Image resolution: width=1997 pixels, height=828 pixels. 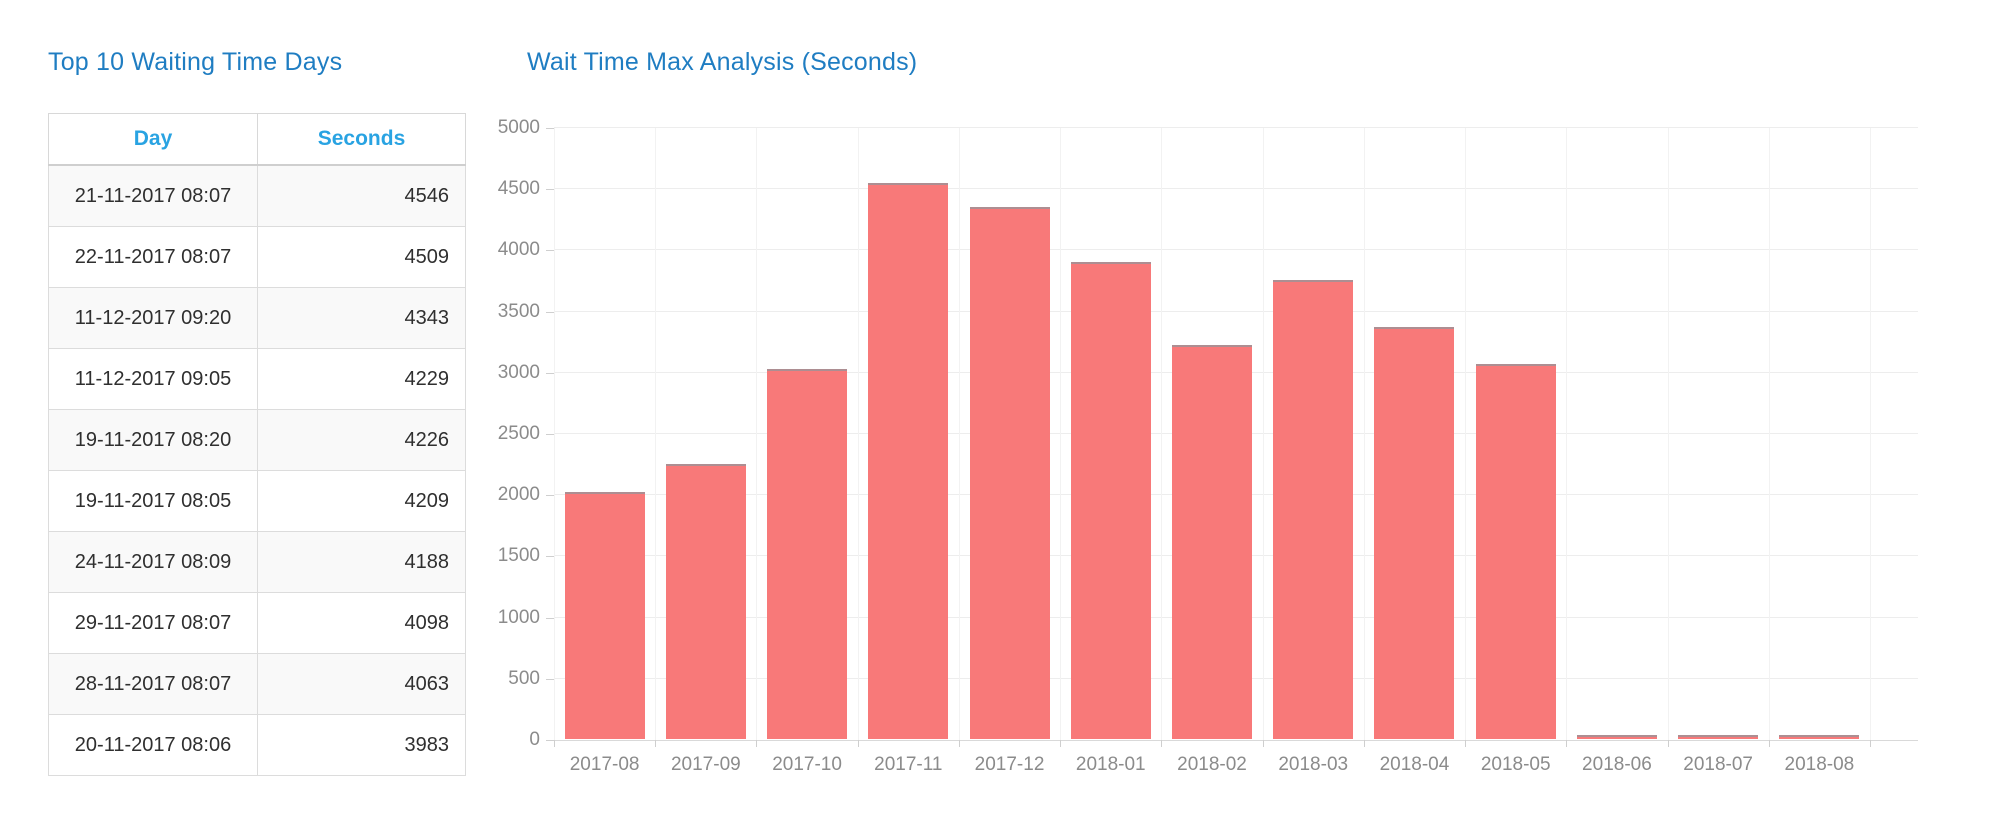 What do you see at coordinates (153, 501) in the screenshot?
I see `day-cell: 19-11-2017 08:05` at bounding box center [153, 501].